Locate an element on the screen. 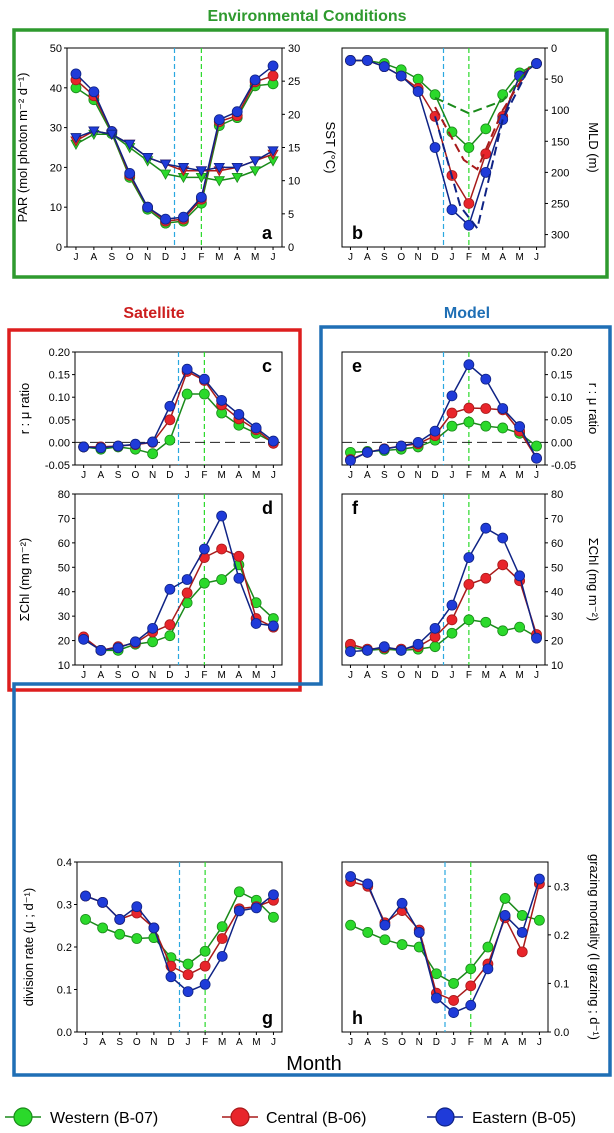 This screenshot has width=614, height=1133. y-right-axis-title: MLD (m) is located at coordinates (593, 147).